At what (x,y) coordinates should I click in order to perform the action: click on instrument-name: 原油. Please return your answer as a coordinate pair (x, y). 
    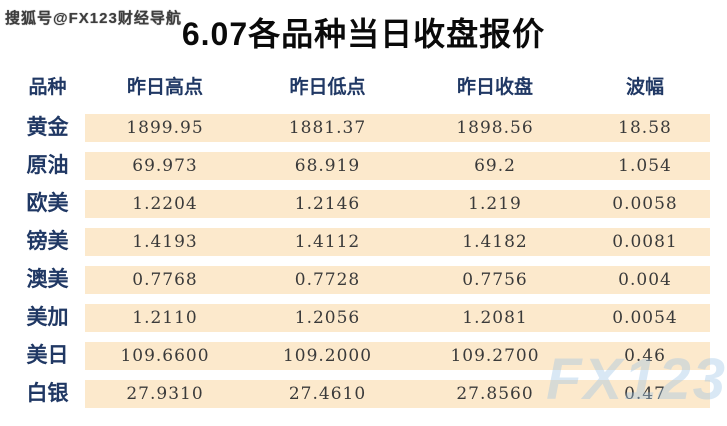
    Looking at the image, I should click on (47, 166).